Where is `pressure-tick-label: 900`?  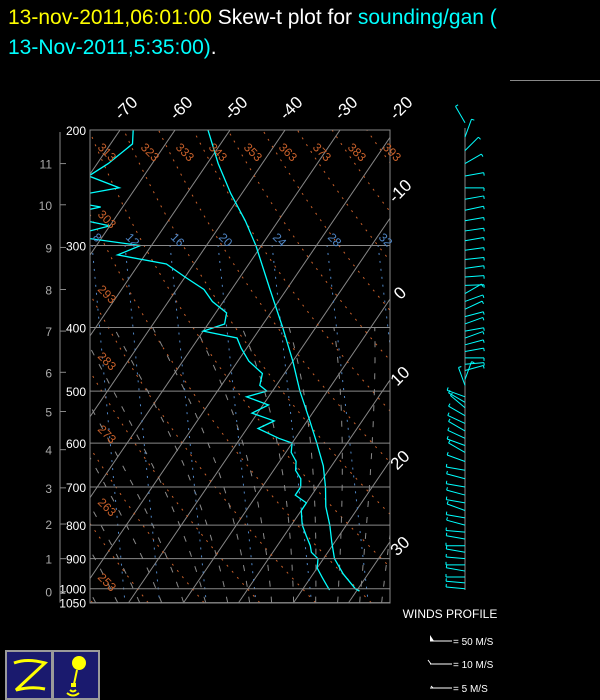
pressure-tick-label: 900 is located at coordinates (76, 560).